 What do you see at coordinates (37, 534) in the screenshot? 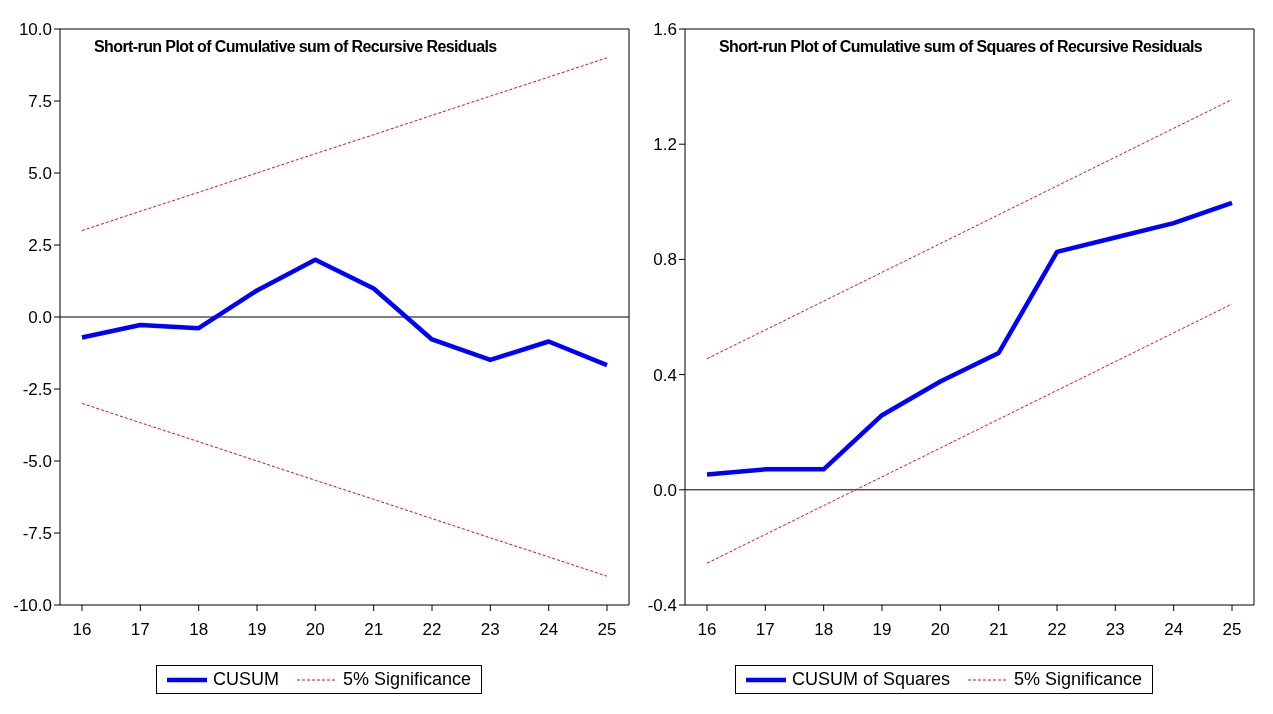
I see `y-tick-label: -7.5` at bounding box center [37, 534].